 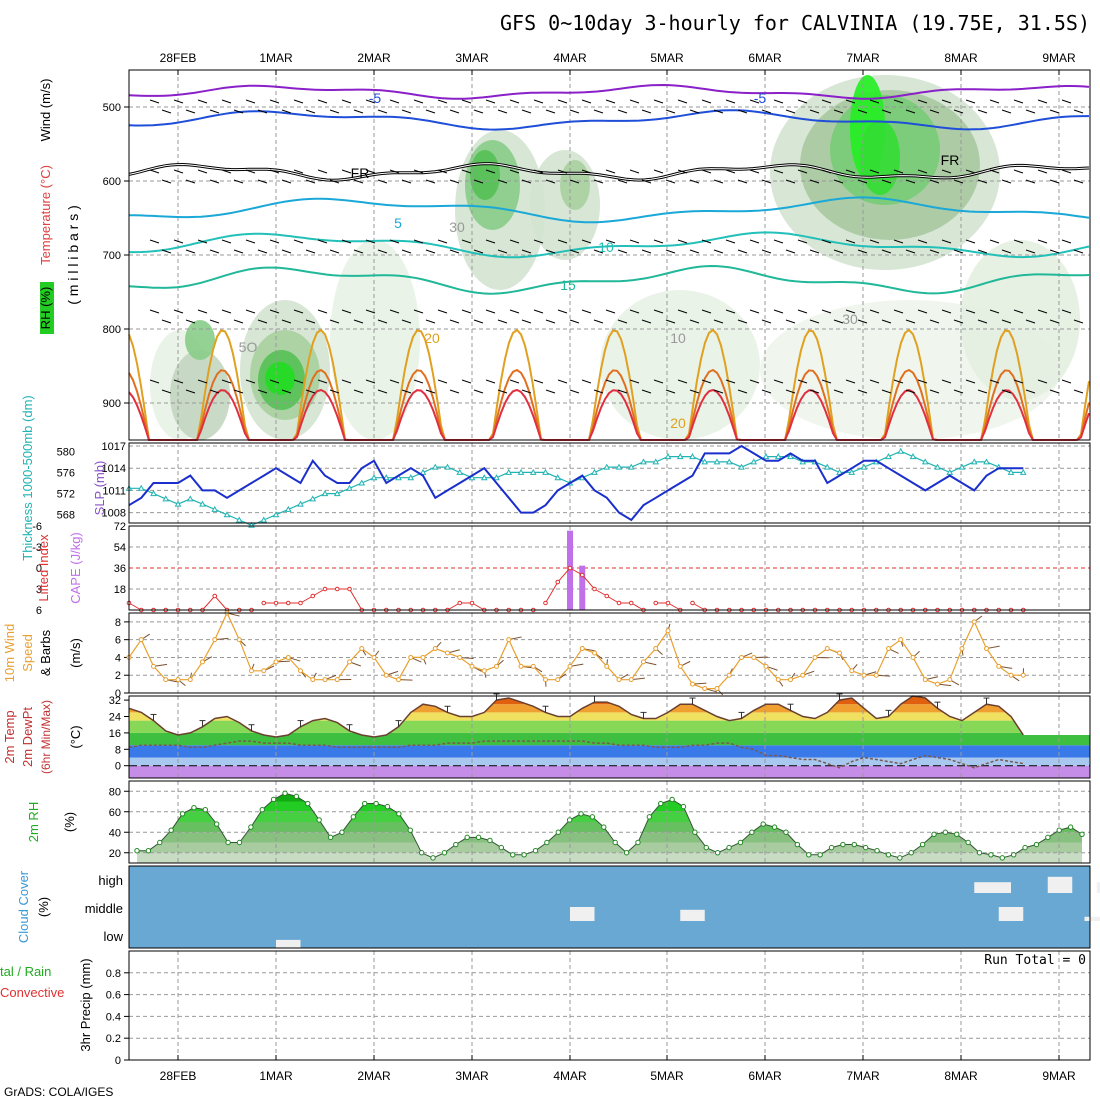 What do you see at coordinates (558, 822) in the screenshot?
I see `rh-panel: 80 60 40 20 2m RH (%)` at bounding box center [558, 822].